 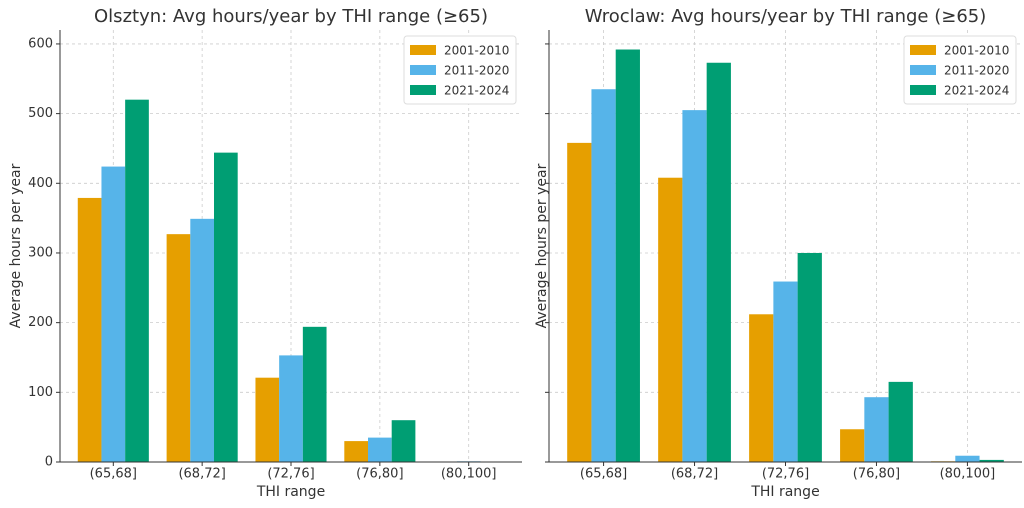 What do you see at coordinates (40, 43) in the screenshot?
I see `y-tick-label: 600` at bounding box center [40, 43].